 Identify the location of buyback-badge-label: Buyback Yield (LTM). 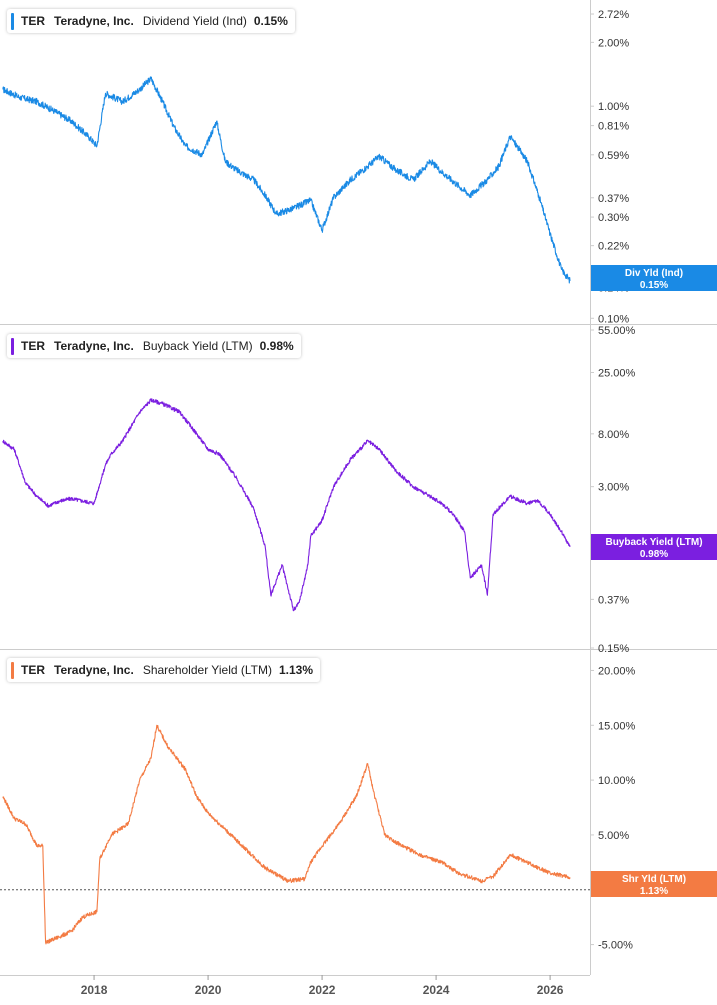
(653, 542).